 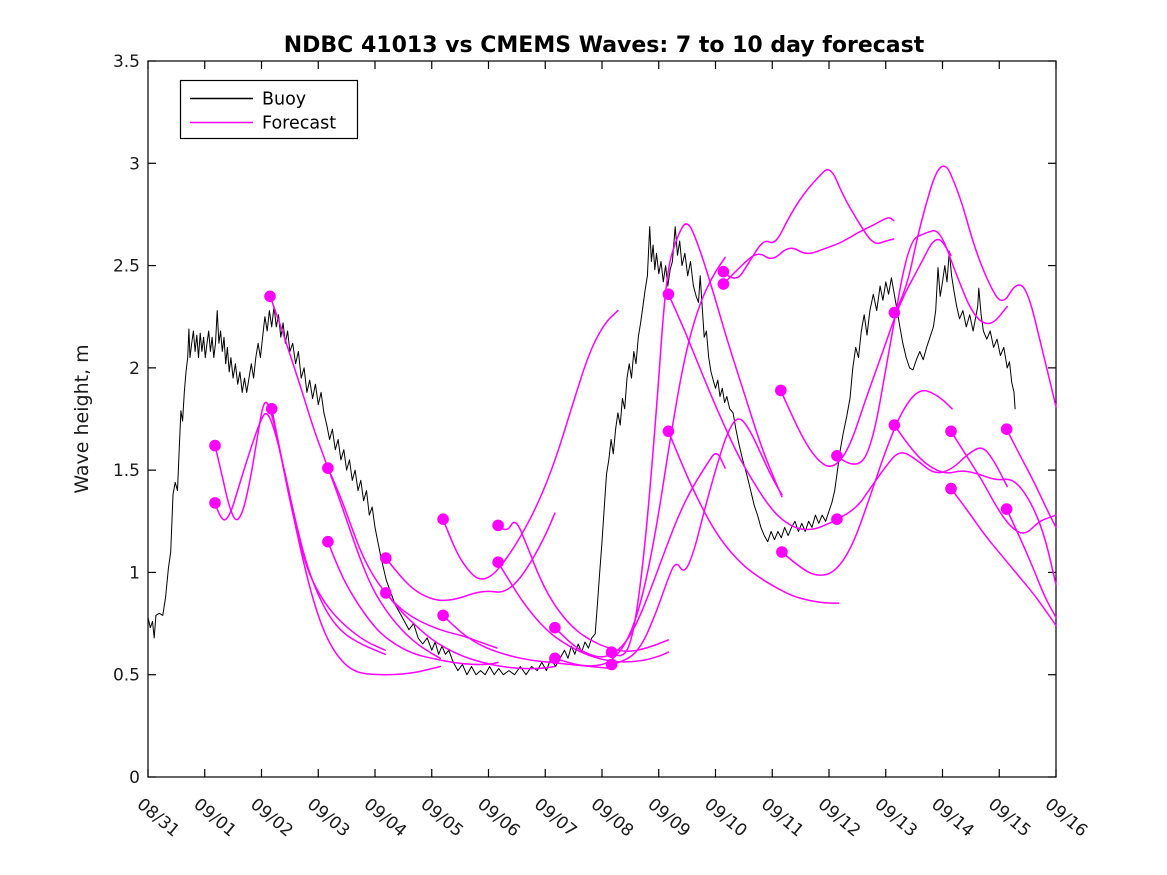 I want to click on legend: Buoy Forecast, so click(x=269, y=109).